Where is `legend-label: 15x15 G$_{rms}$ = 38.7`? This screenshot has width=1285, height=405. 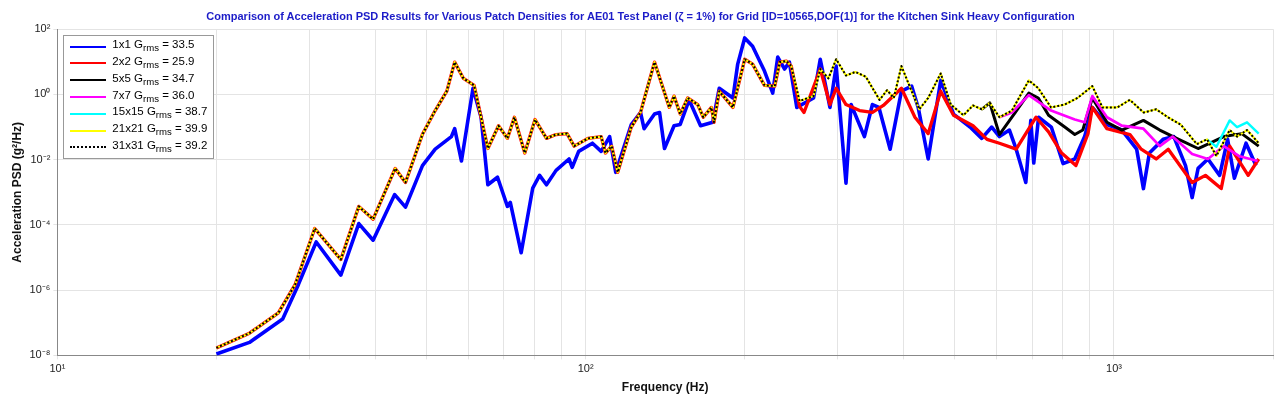 legend-label: 15x15 G$_{rms}$ = 38.7 is located at coordinates (160, 114).